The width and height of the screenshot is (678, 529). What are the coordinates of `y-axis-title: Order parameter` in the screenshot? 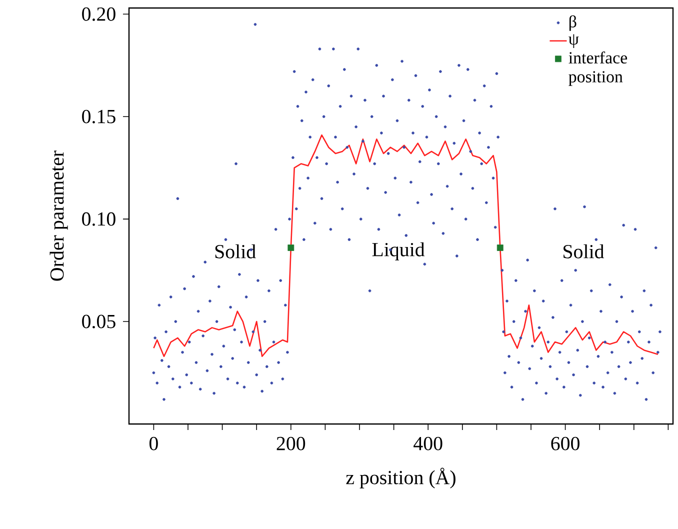 It's located at (59, 215).